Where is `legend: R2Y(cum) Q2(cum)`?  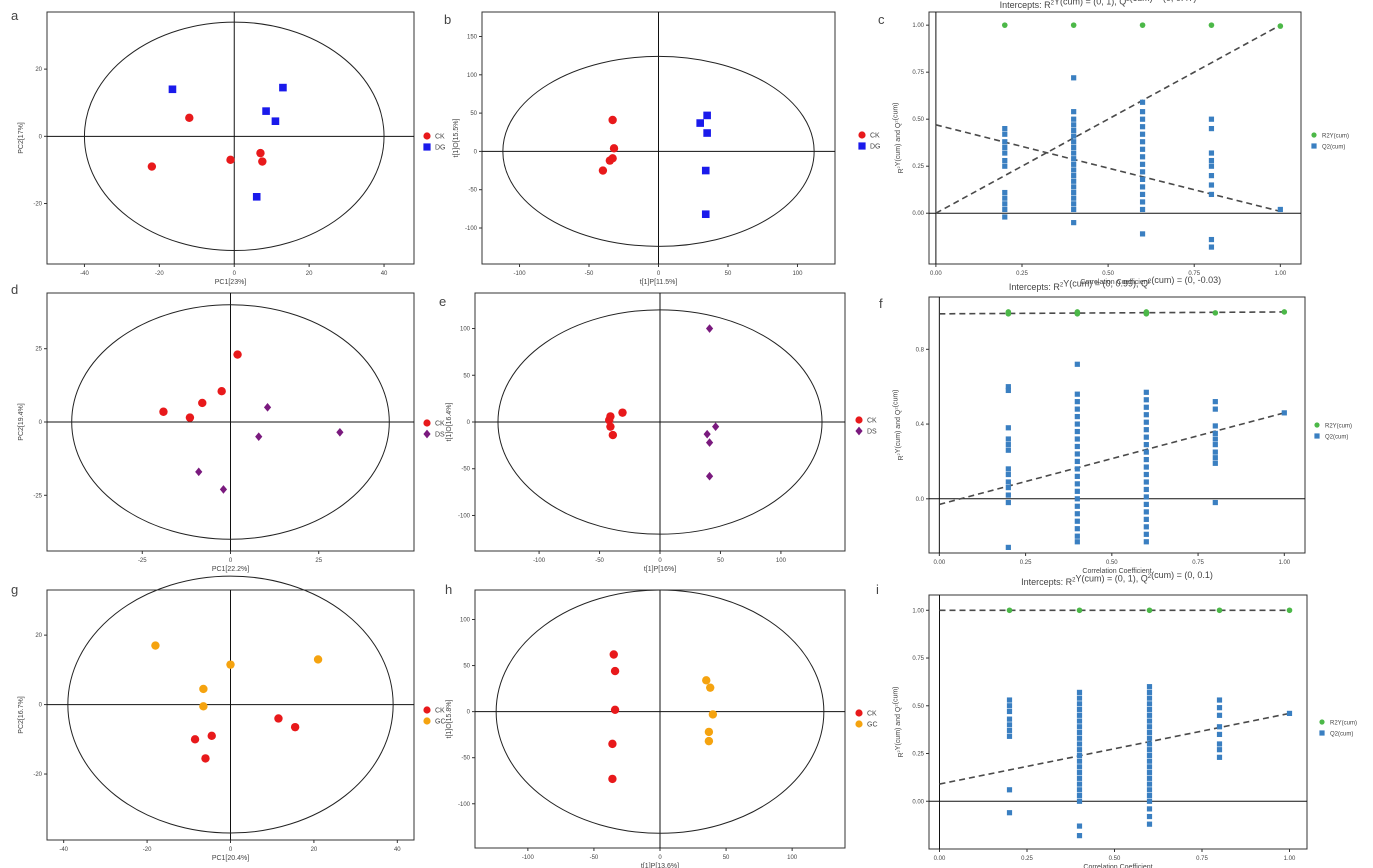 legend: R2Y(cum) Q2(cum) is located at coordinates (1330, 141).